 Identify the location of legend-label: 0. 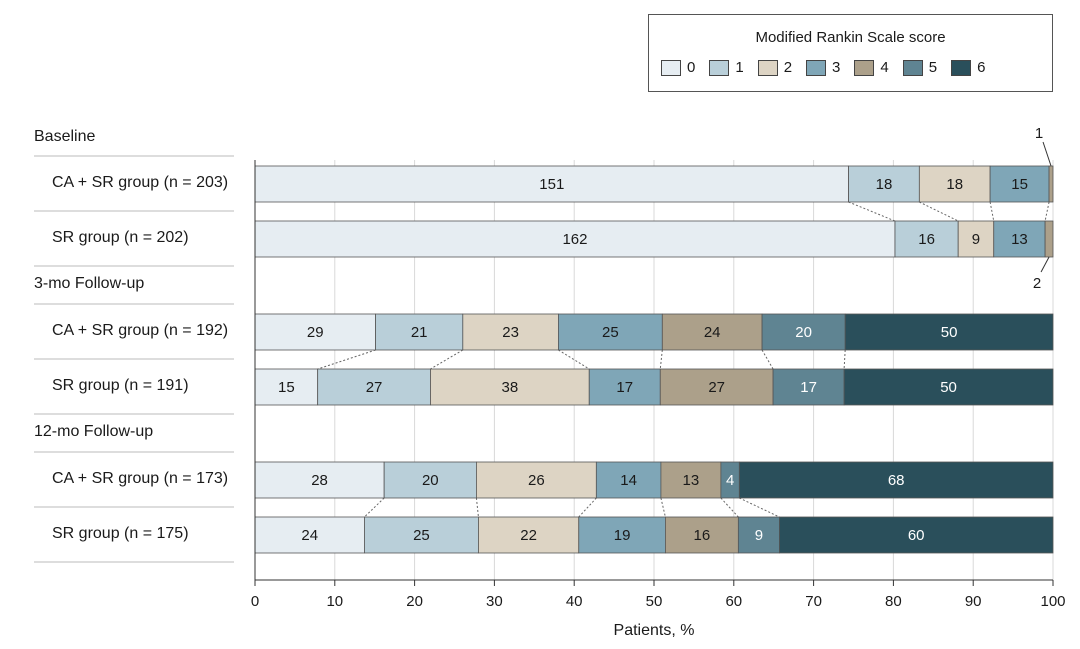
(691, 67).